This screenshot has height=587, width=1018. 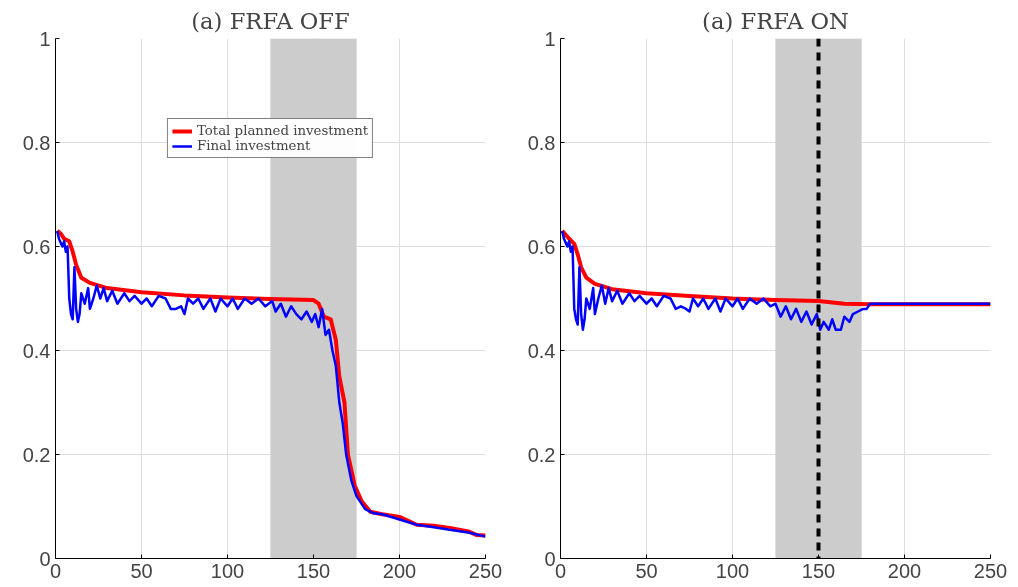 What do you see at coordinates (775, 280) in the screenshot?
I see `line-series` at bounding box center [775, 280].